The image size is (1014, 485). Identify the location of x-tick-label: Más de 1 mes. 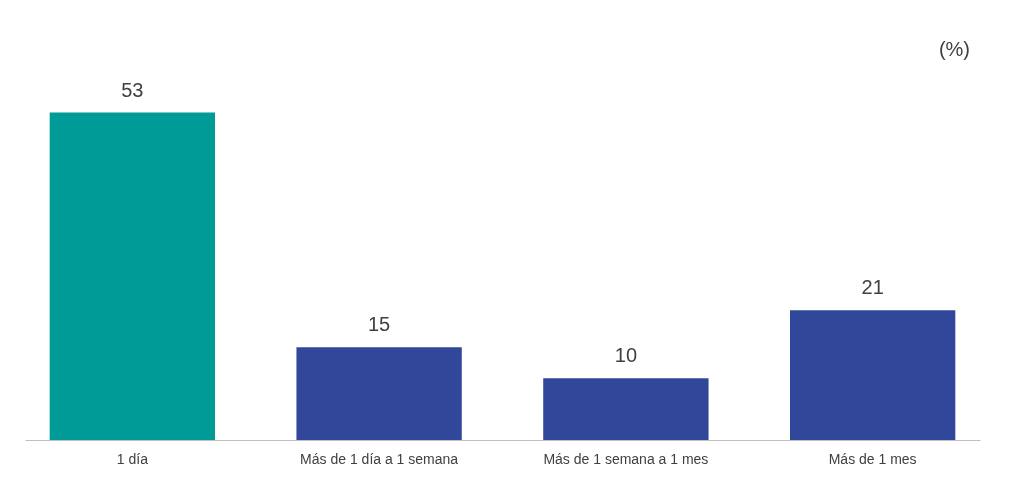
(872, 458).